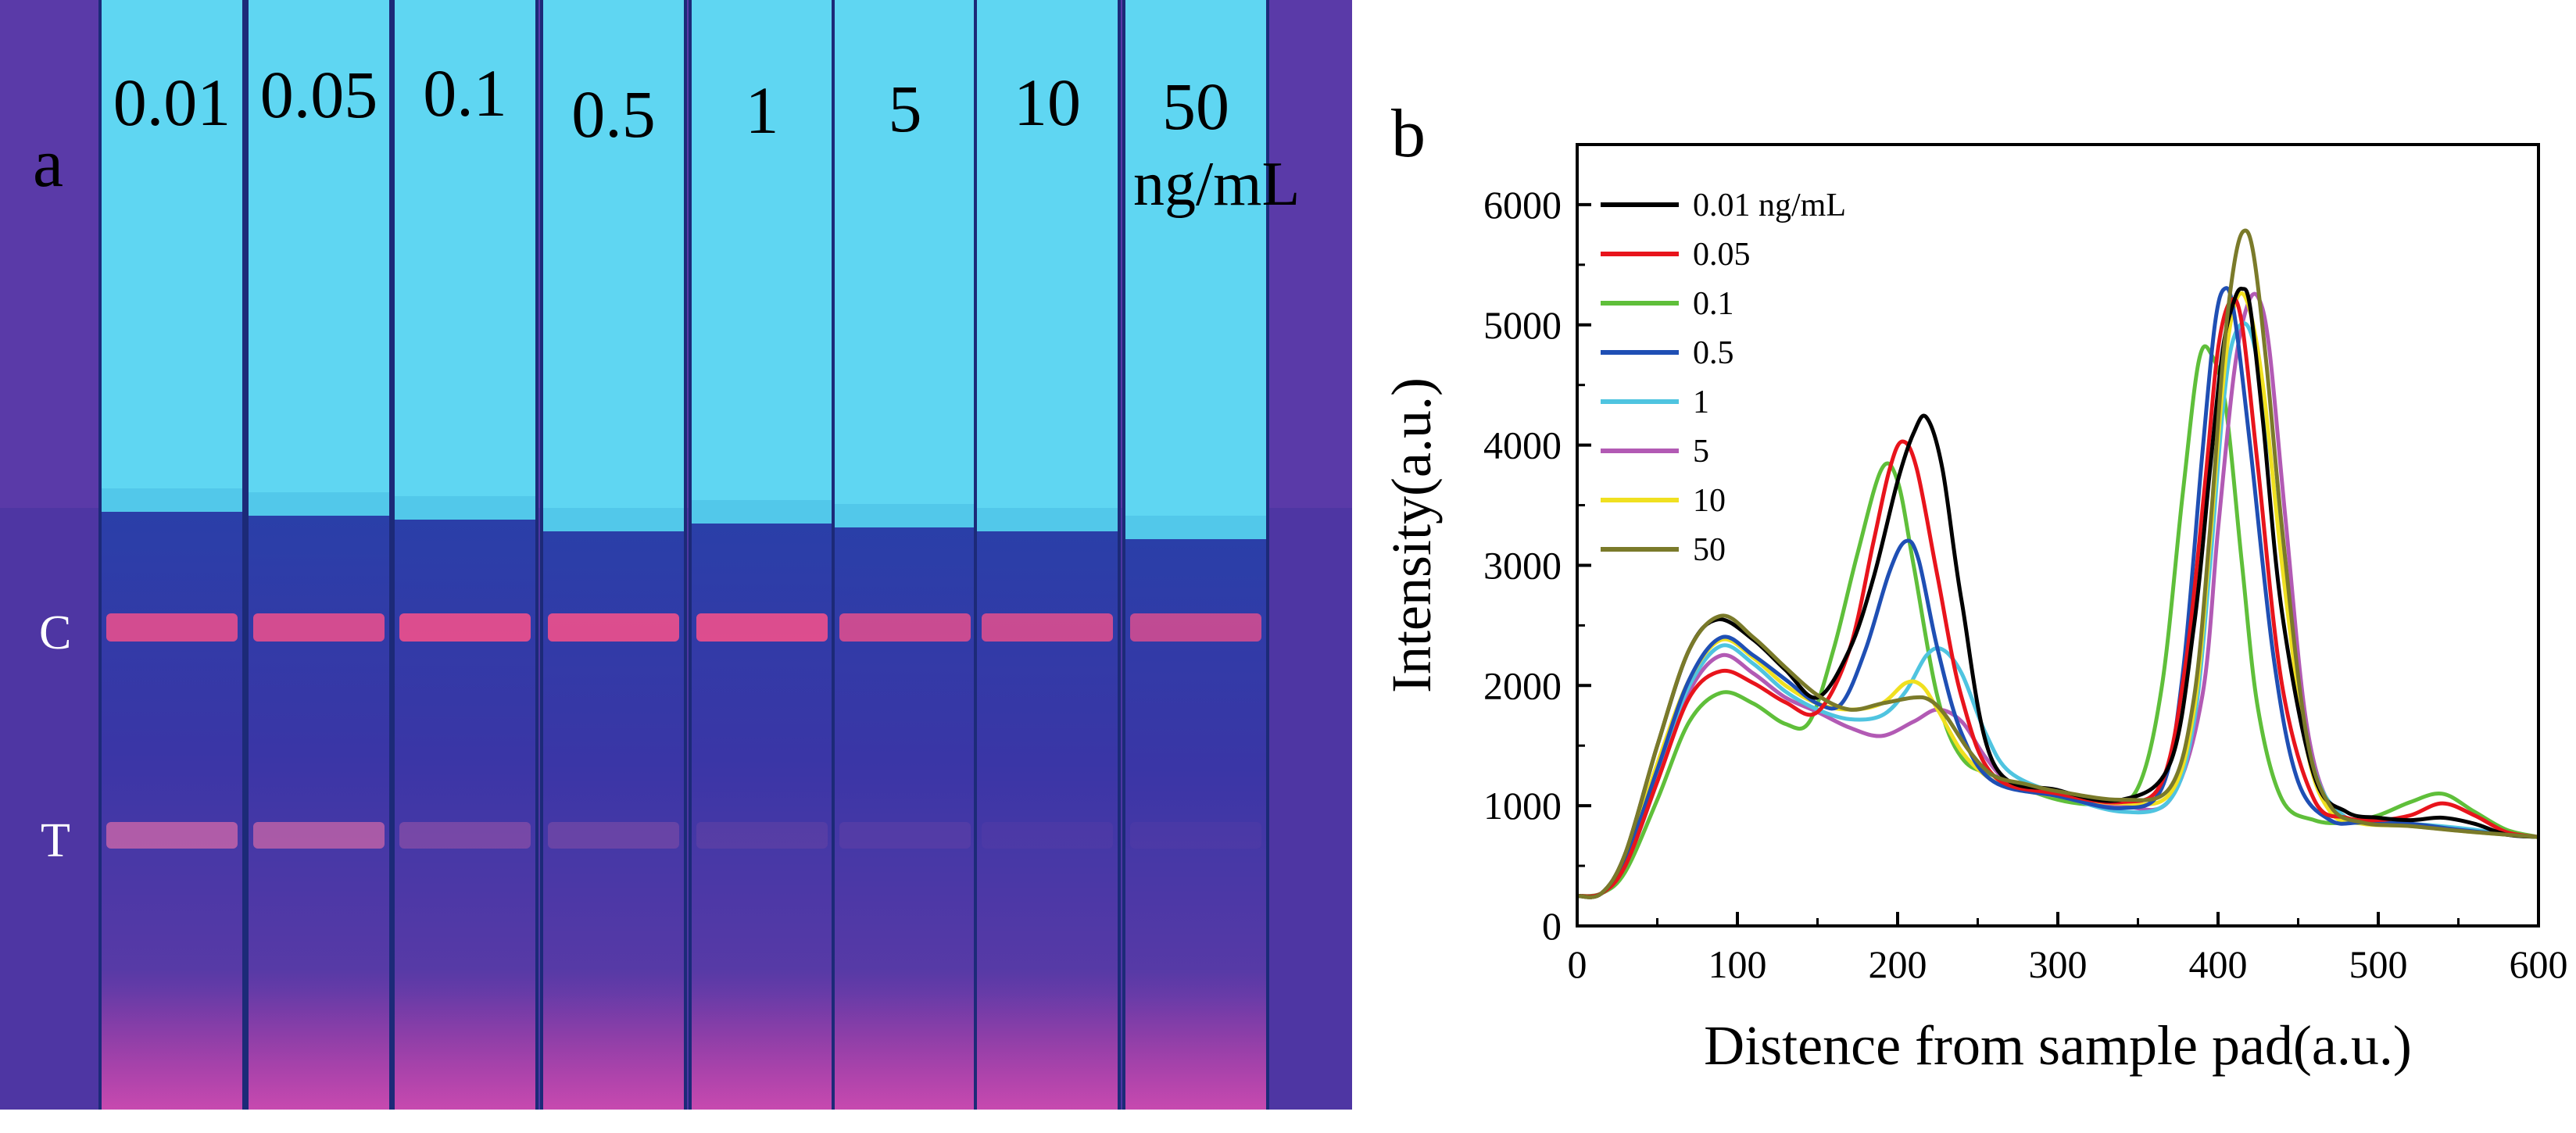  I want to click on x-tick-label: 400, so click(2218, 964).